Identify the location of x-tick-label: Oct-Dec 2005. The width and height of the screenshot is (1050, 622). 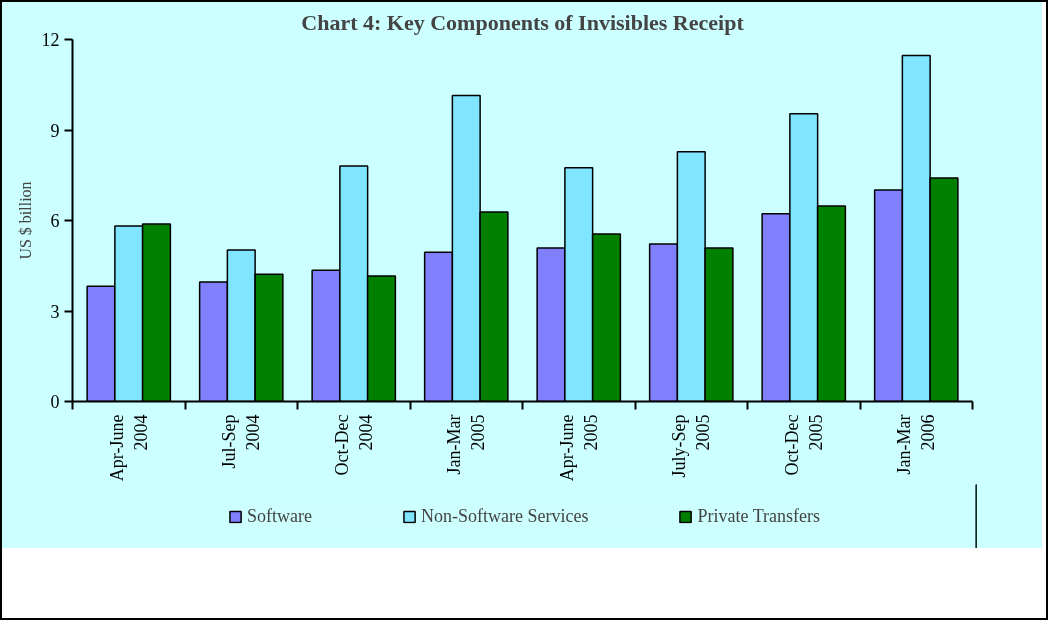
(803, 445).